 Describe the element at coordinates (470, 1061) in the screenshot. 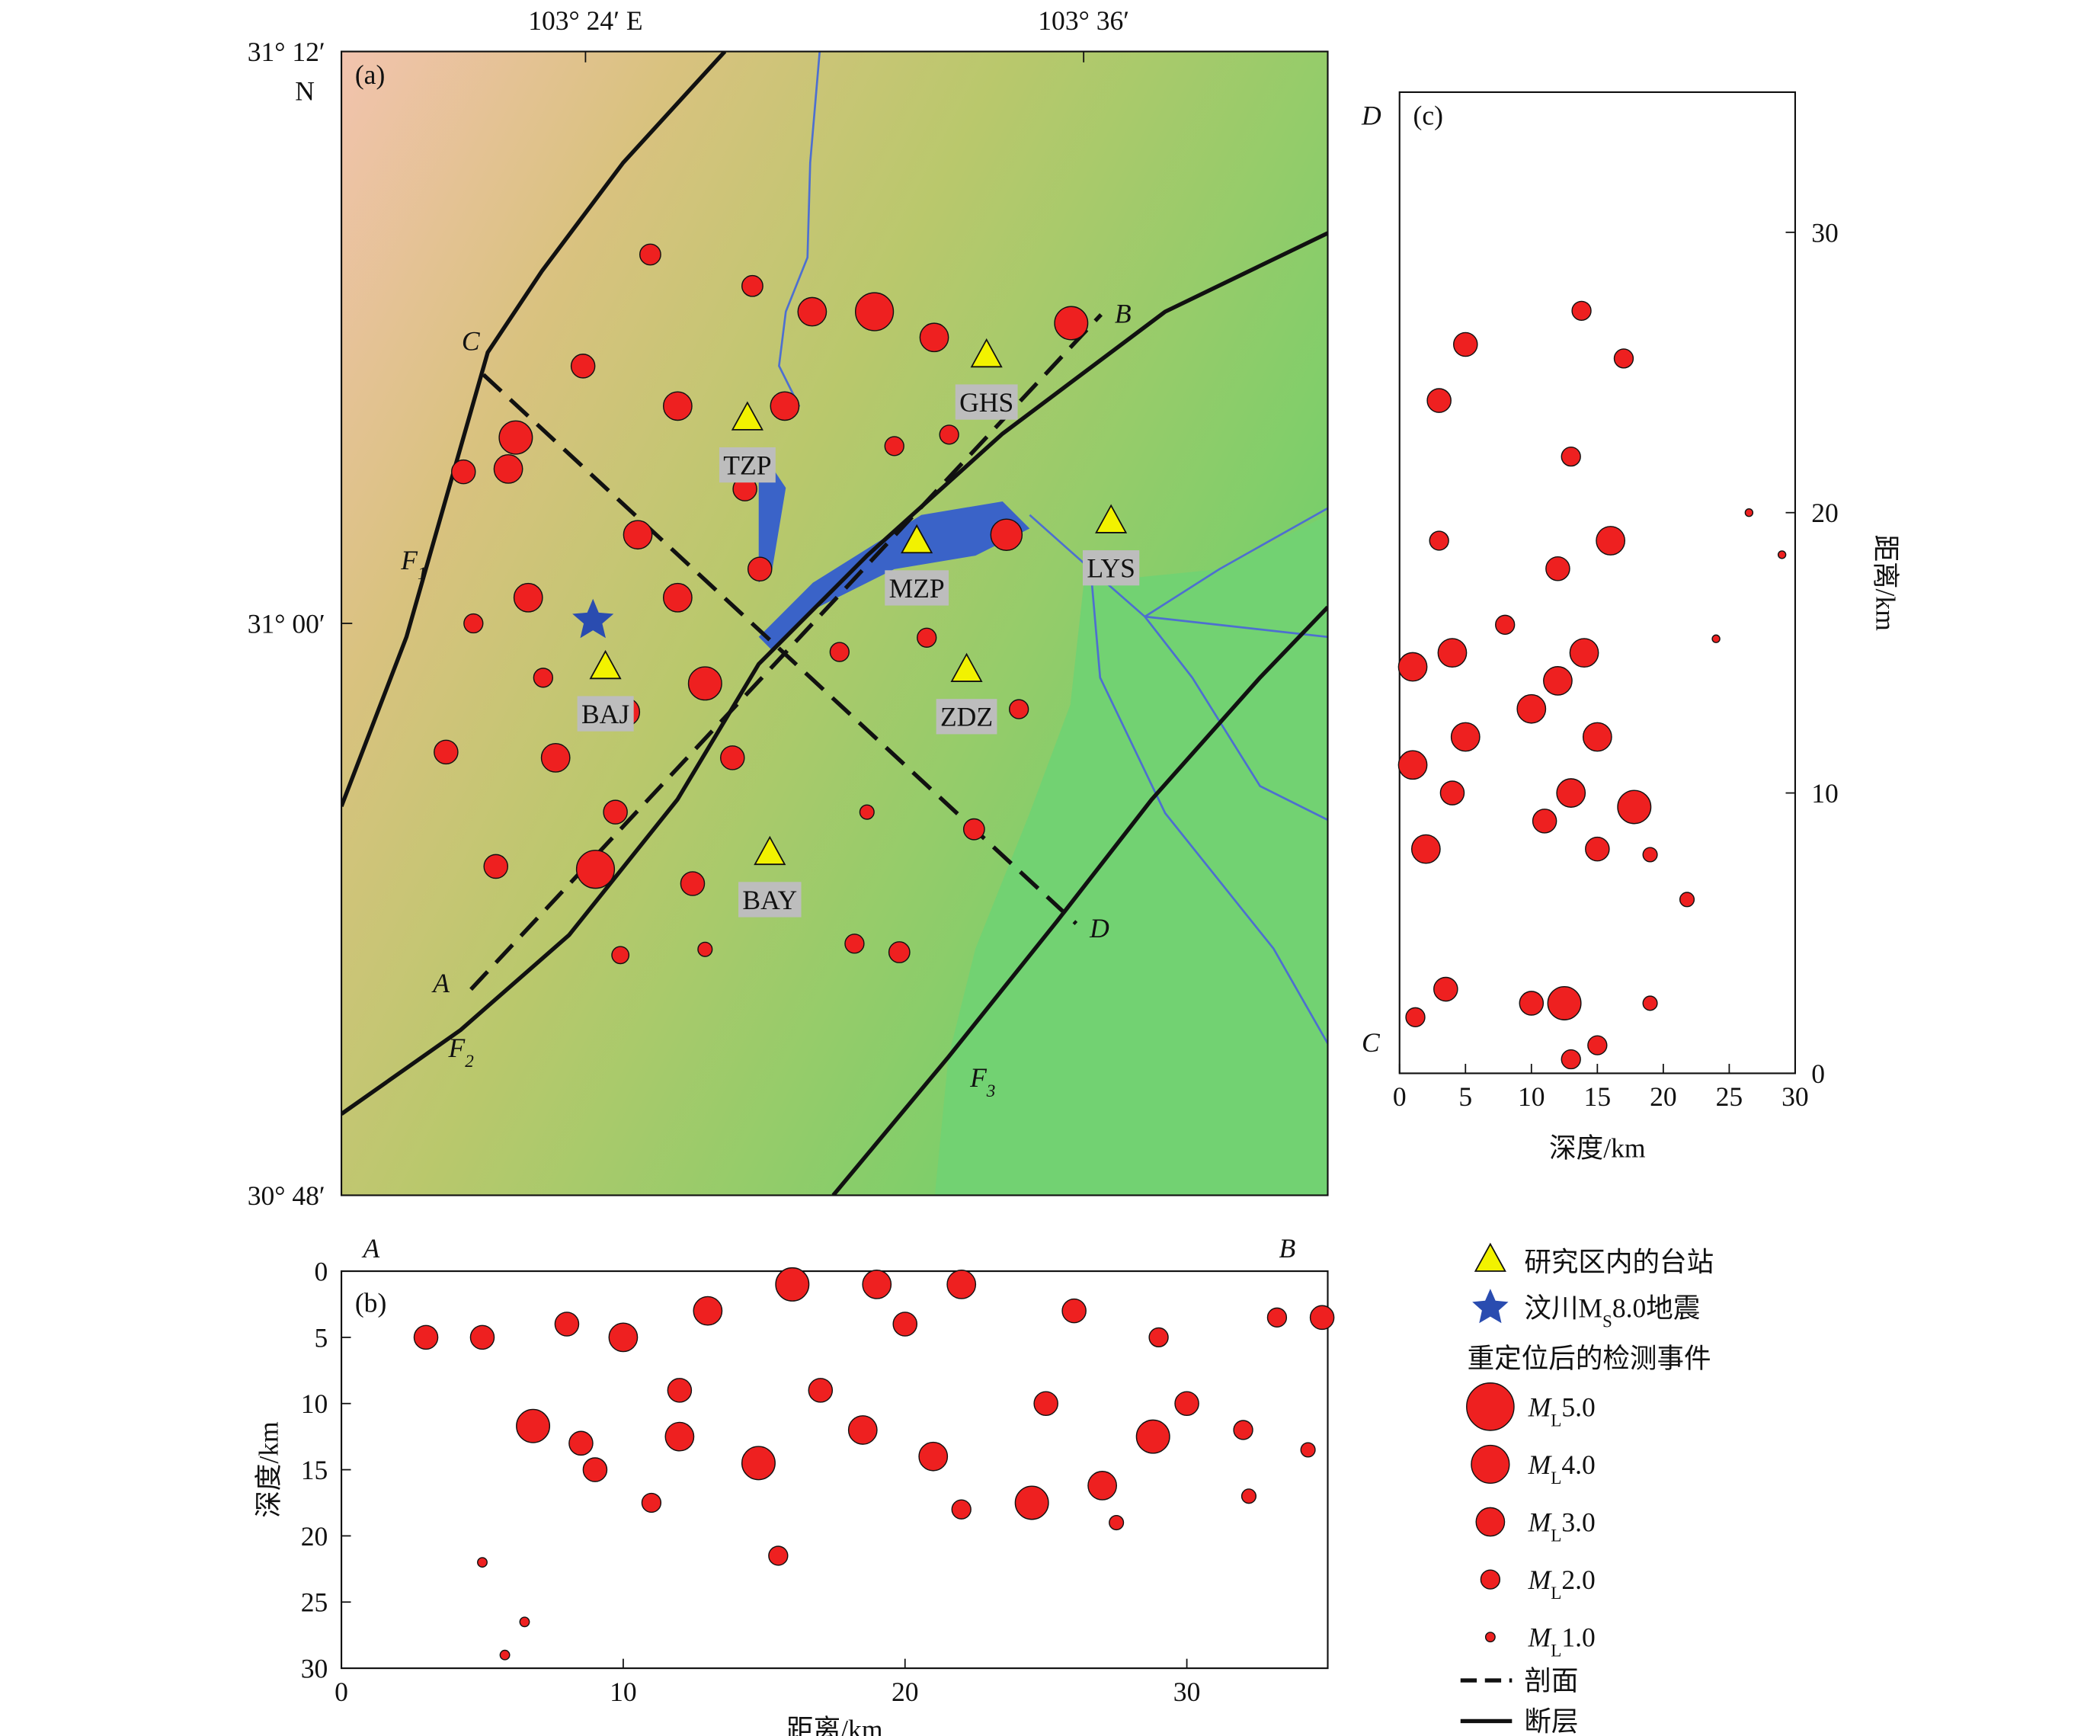

I see `fault-label-part: 2` at that location.